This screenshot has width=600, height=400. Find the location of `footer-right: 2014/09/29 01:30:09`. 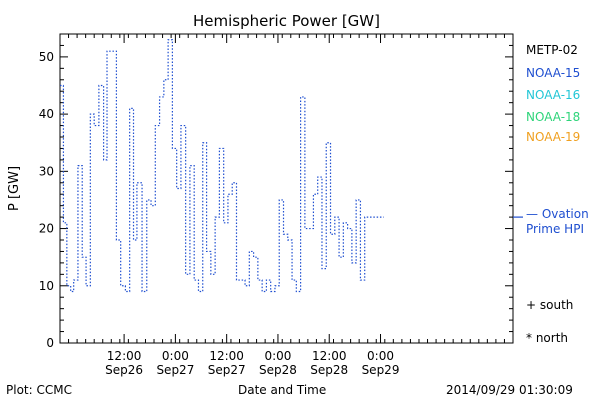

footer-right: 2014/09/29 01:30:09 is located at coordinates (509, 390).